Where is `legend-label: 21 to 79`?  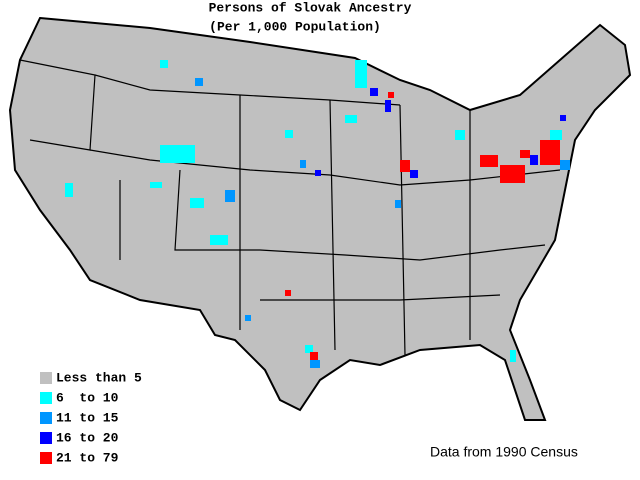
legend-label: 21 to 79 is located at coordinates (87, 457).